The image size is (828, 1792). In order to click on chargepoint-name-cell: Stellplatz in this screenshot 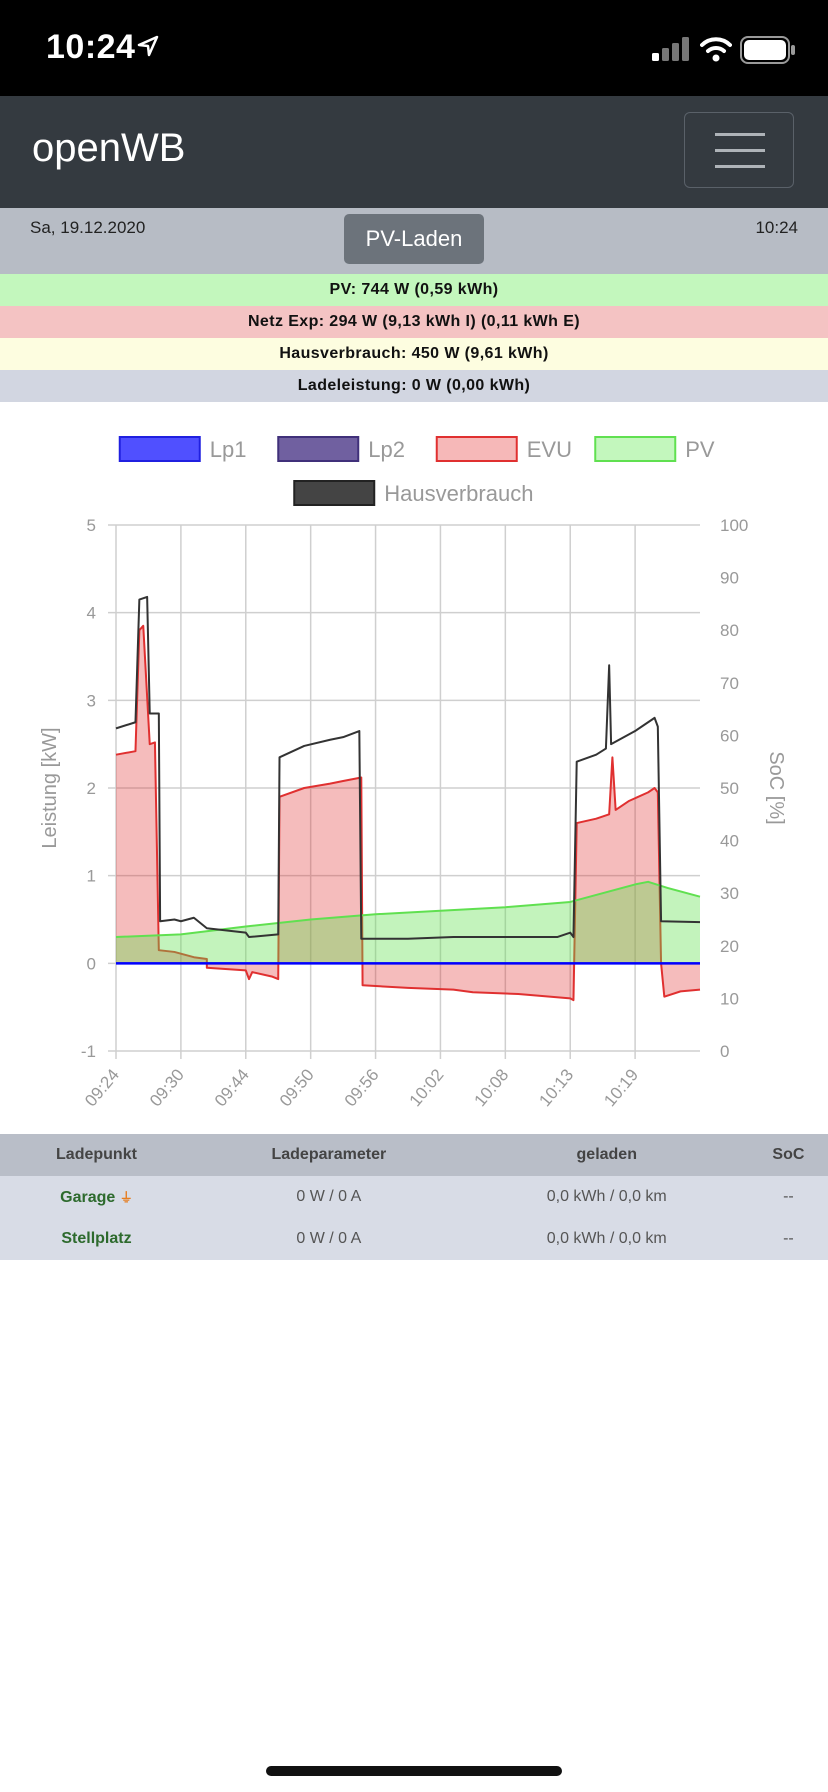, I will do `click(96, 1239)`.